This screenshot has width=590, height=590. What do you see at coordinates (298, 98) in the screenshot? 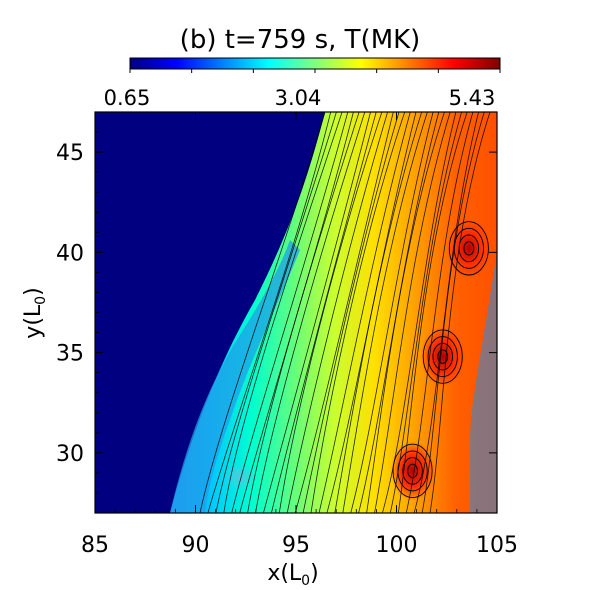
I see `colorbar-label-mid: 3.04` at bounding box center [298, 98].